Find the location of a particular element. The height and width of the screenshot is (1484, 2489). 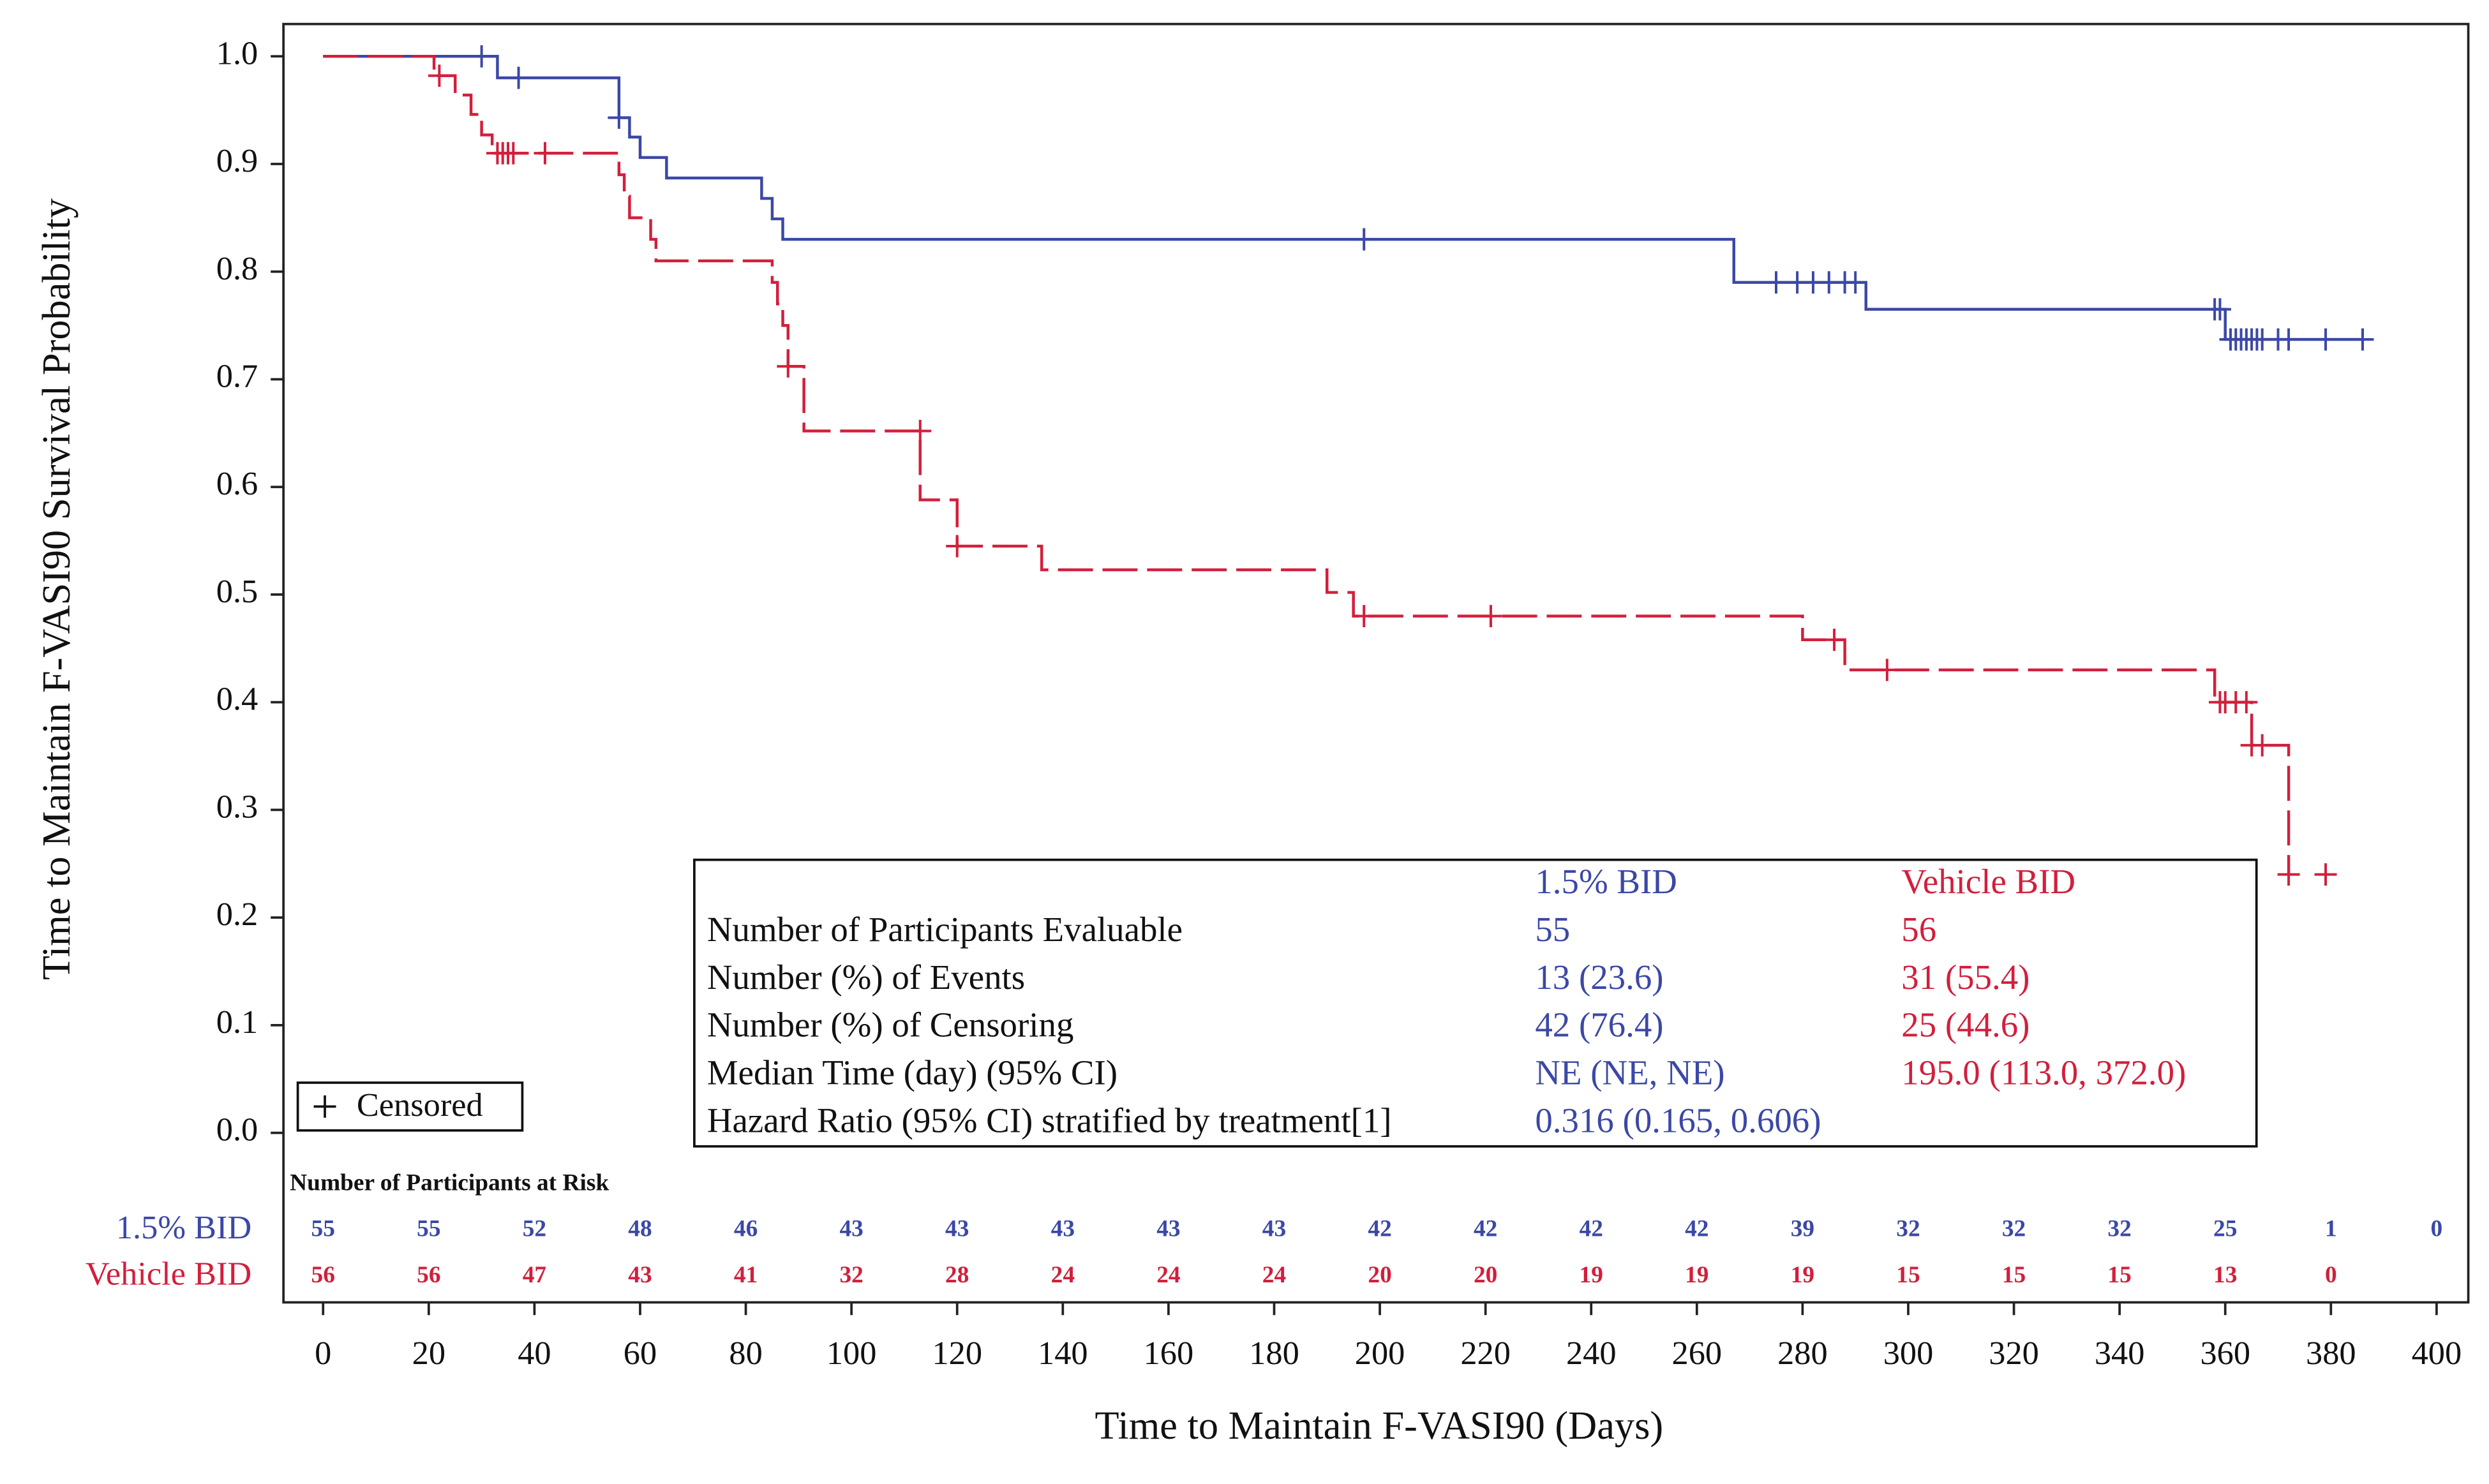

x-tick-label: 40 is located at coordinates (534, 1353).